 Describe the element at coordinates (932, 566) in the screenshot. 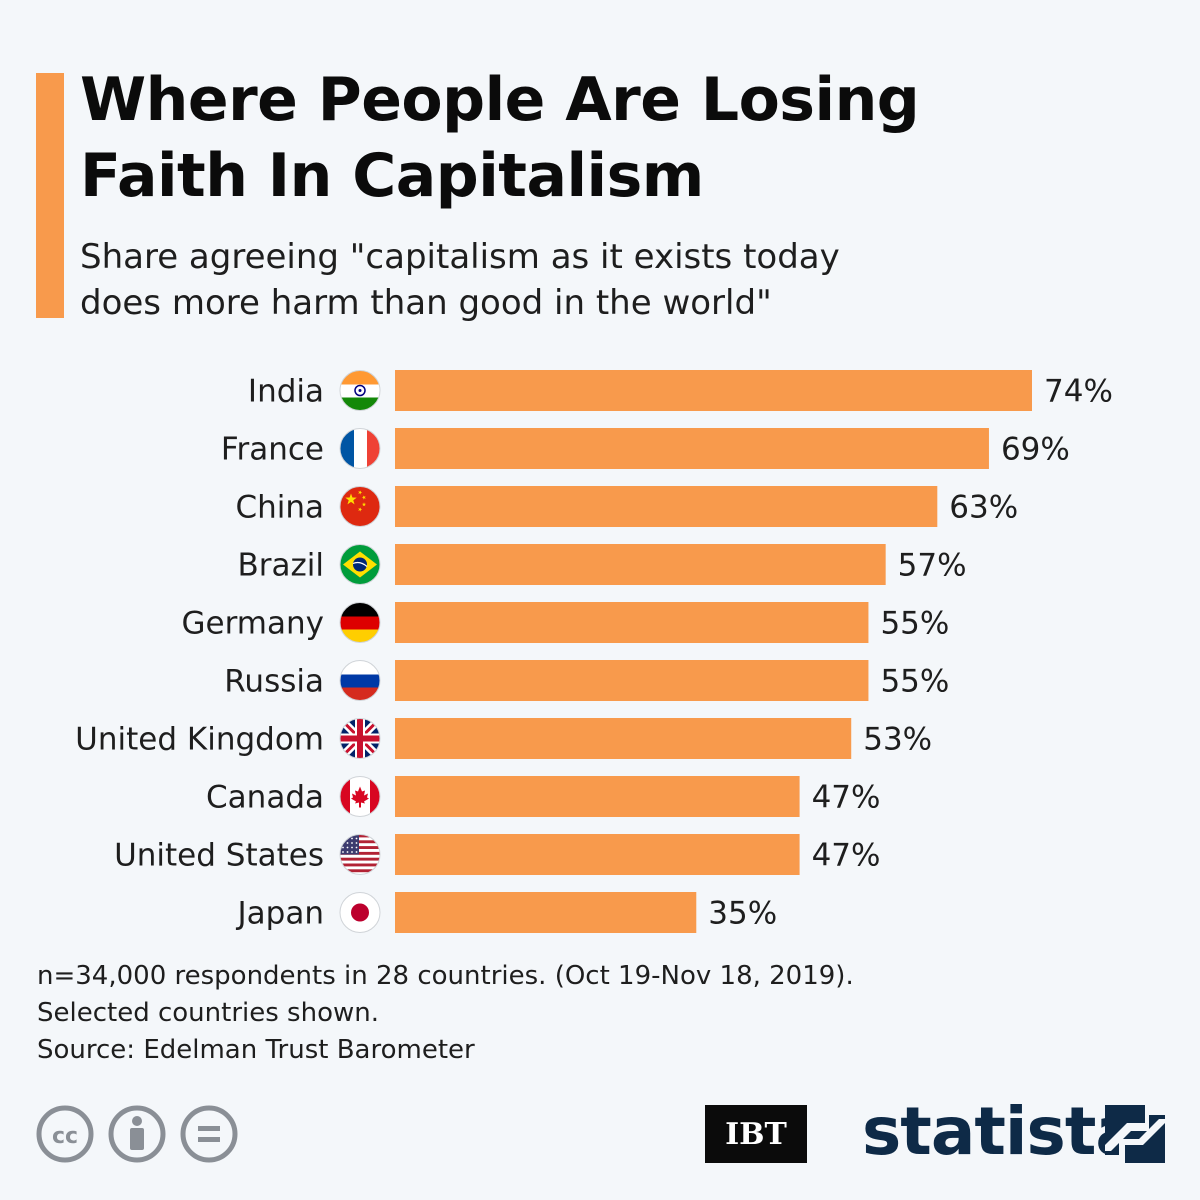

I see `value-label: 57%` at that location.